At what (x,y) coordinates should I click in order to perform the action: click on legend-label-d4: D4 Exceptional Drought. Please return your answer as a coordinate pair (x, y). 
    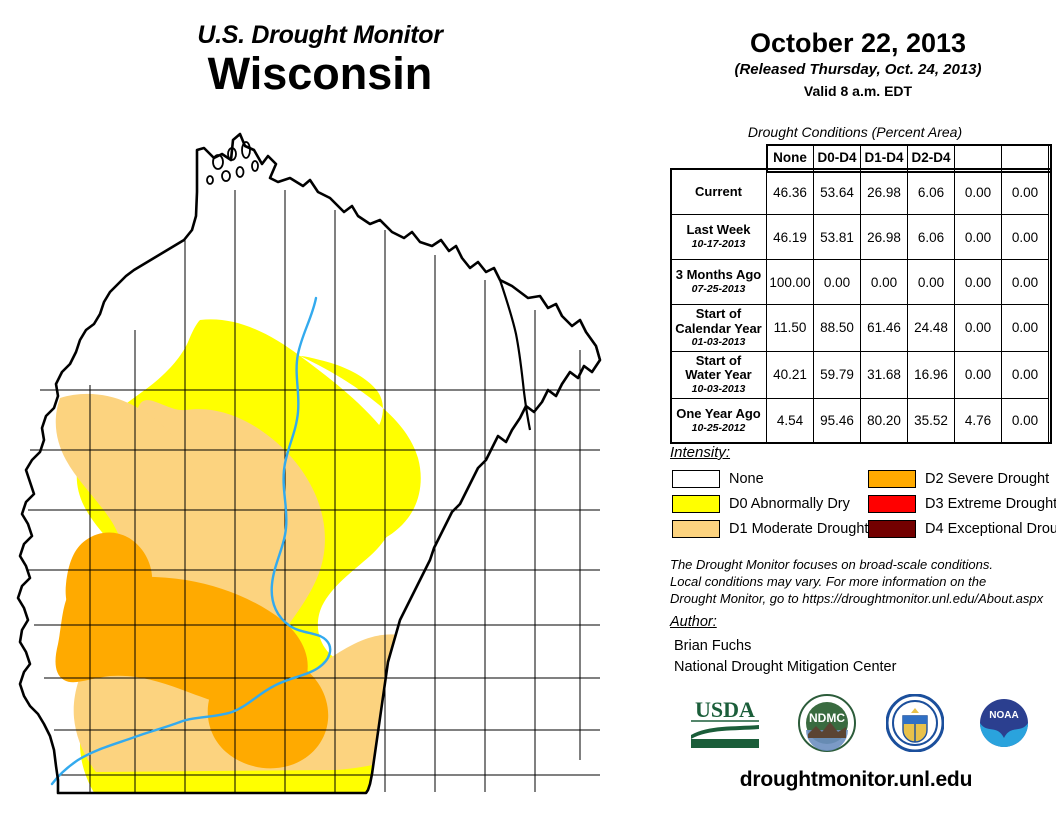
    Looking at the image, I should click on (990, 528).